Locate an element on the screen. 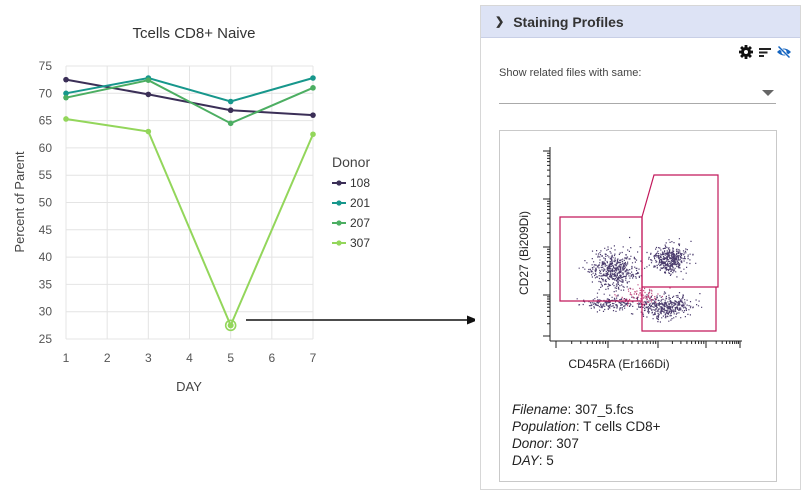  legend-title: Donor is located at coordinates (351, 162).